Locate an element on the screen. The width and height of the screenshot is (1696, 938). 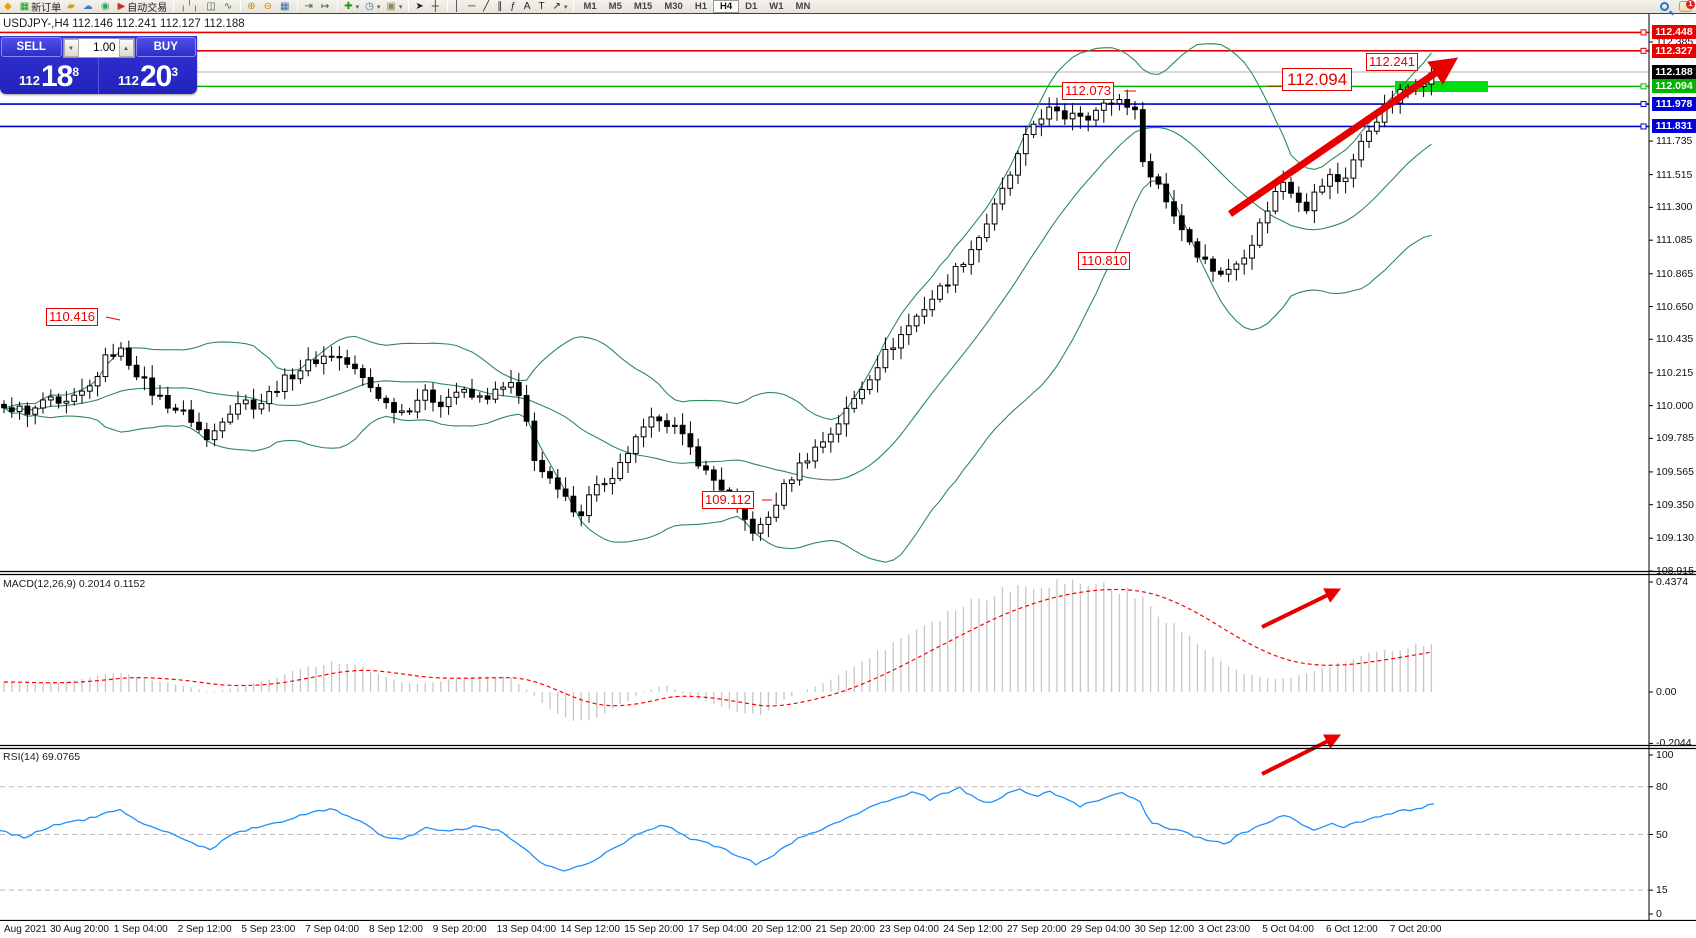
signals-icon: ◉ is located at coordinates (106, 6).